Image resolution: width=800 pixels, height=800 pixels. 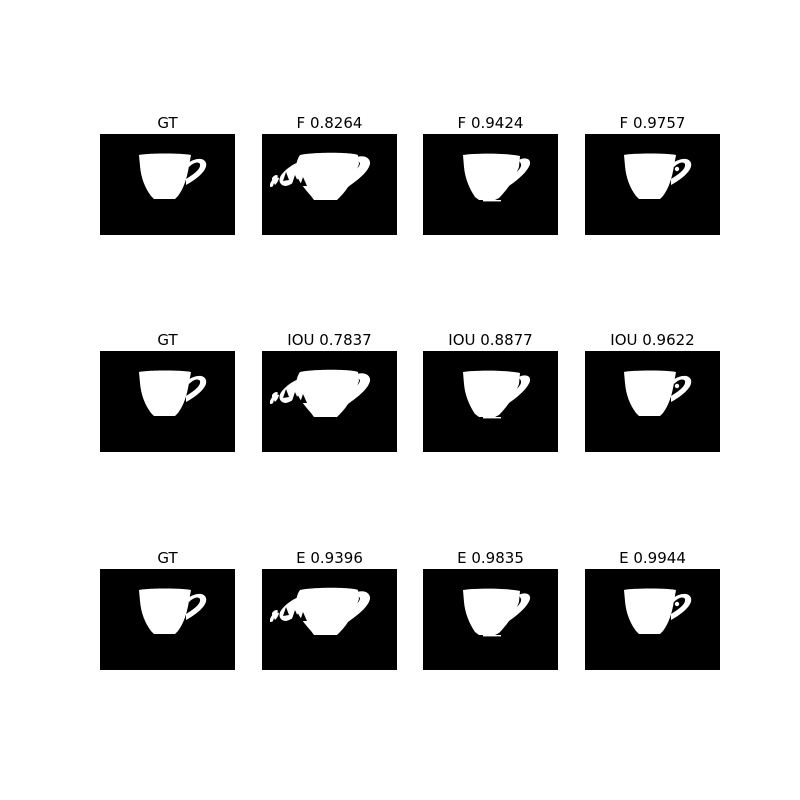 What do you see at coordinates (490, 340) in the screenshot?
I see `panel-title: IOU 0.8877` at bounding box center [490, 340].